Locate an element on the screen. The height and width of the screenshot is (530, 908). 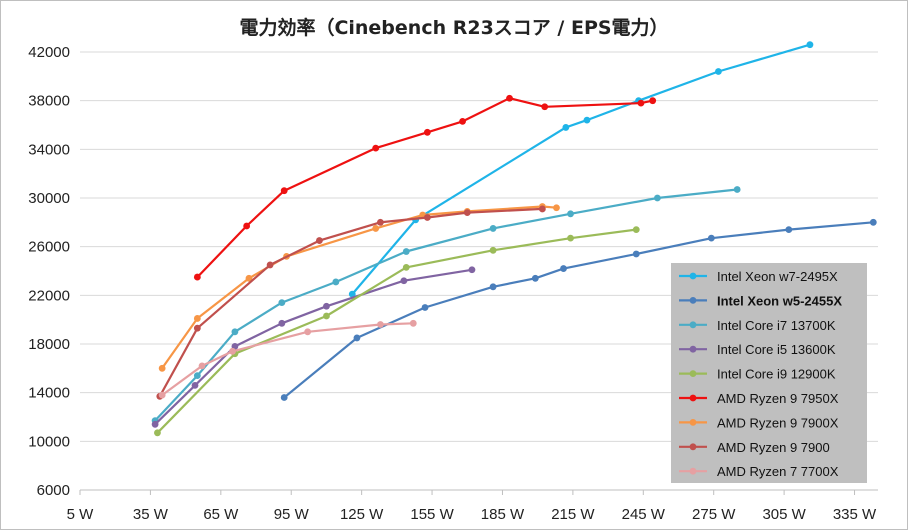
legend-label-amd-ryzen-9-7950x: AMD Ryzen 9 7950X is located at coordinates (778, 398).